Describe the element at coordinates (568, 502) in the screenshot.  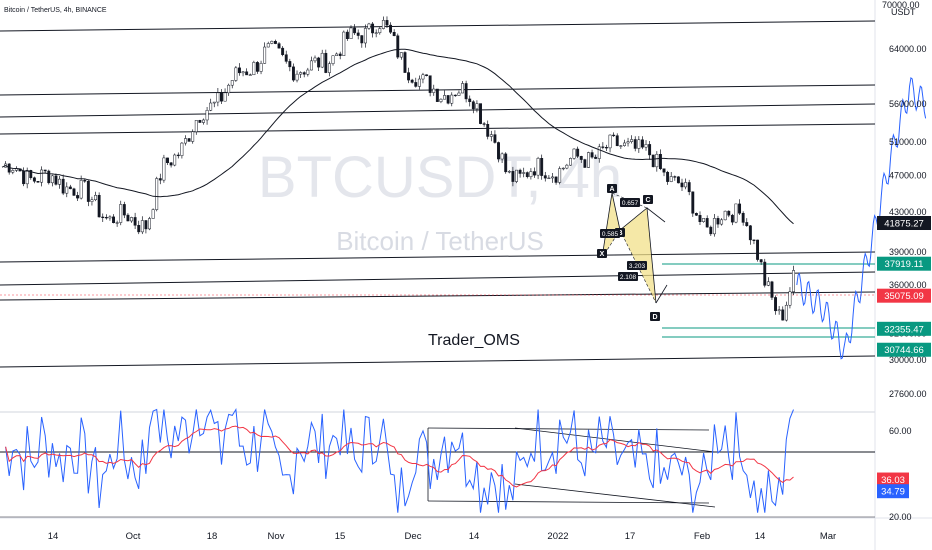
I see `rsi-trendline` at that location.